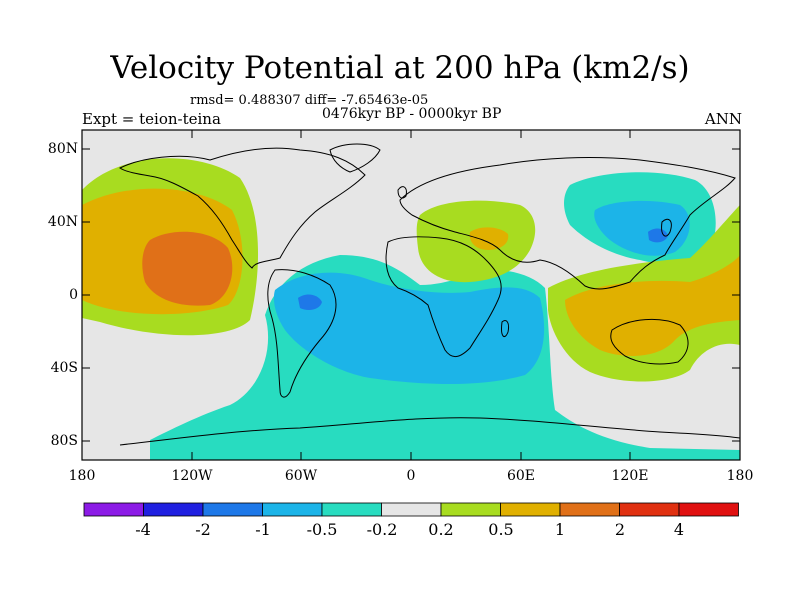 This screenshot has height=600, width=800. I want to click on neg-mid-region-japan, so click(642, 228).